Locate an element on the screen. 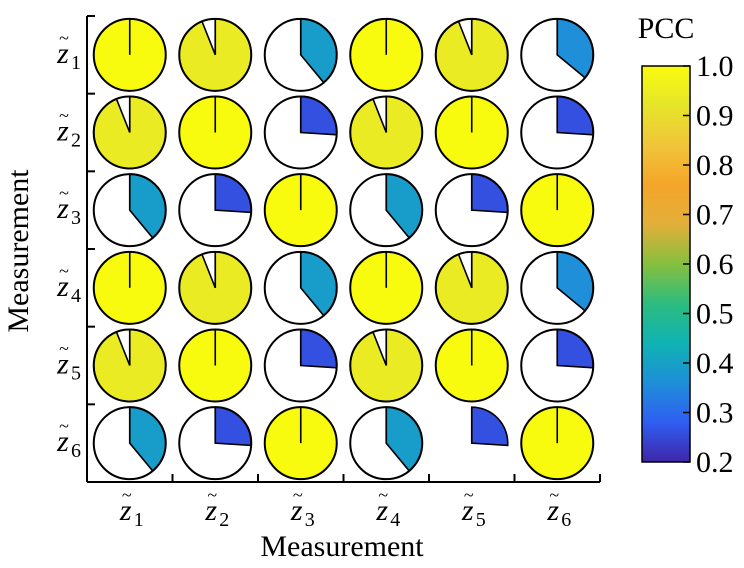 The height and width of the screenshot is (568, 744). y-axis-title: Measurement is located at coordinates (18, 251).